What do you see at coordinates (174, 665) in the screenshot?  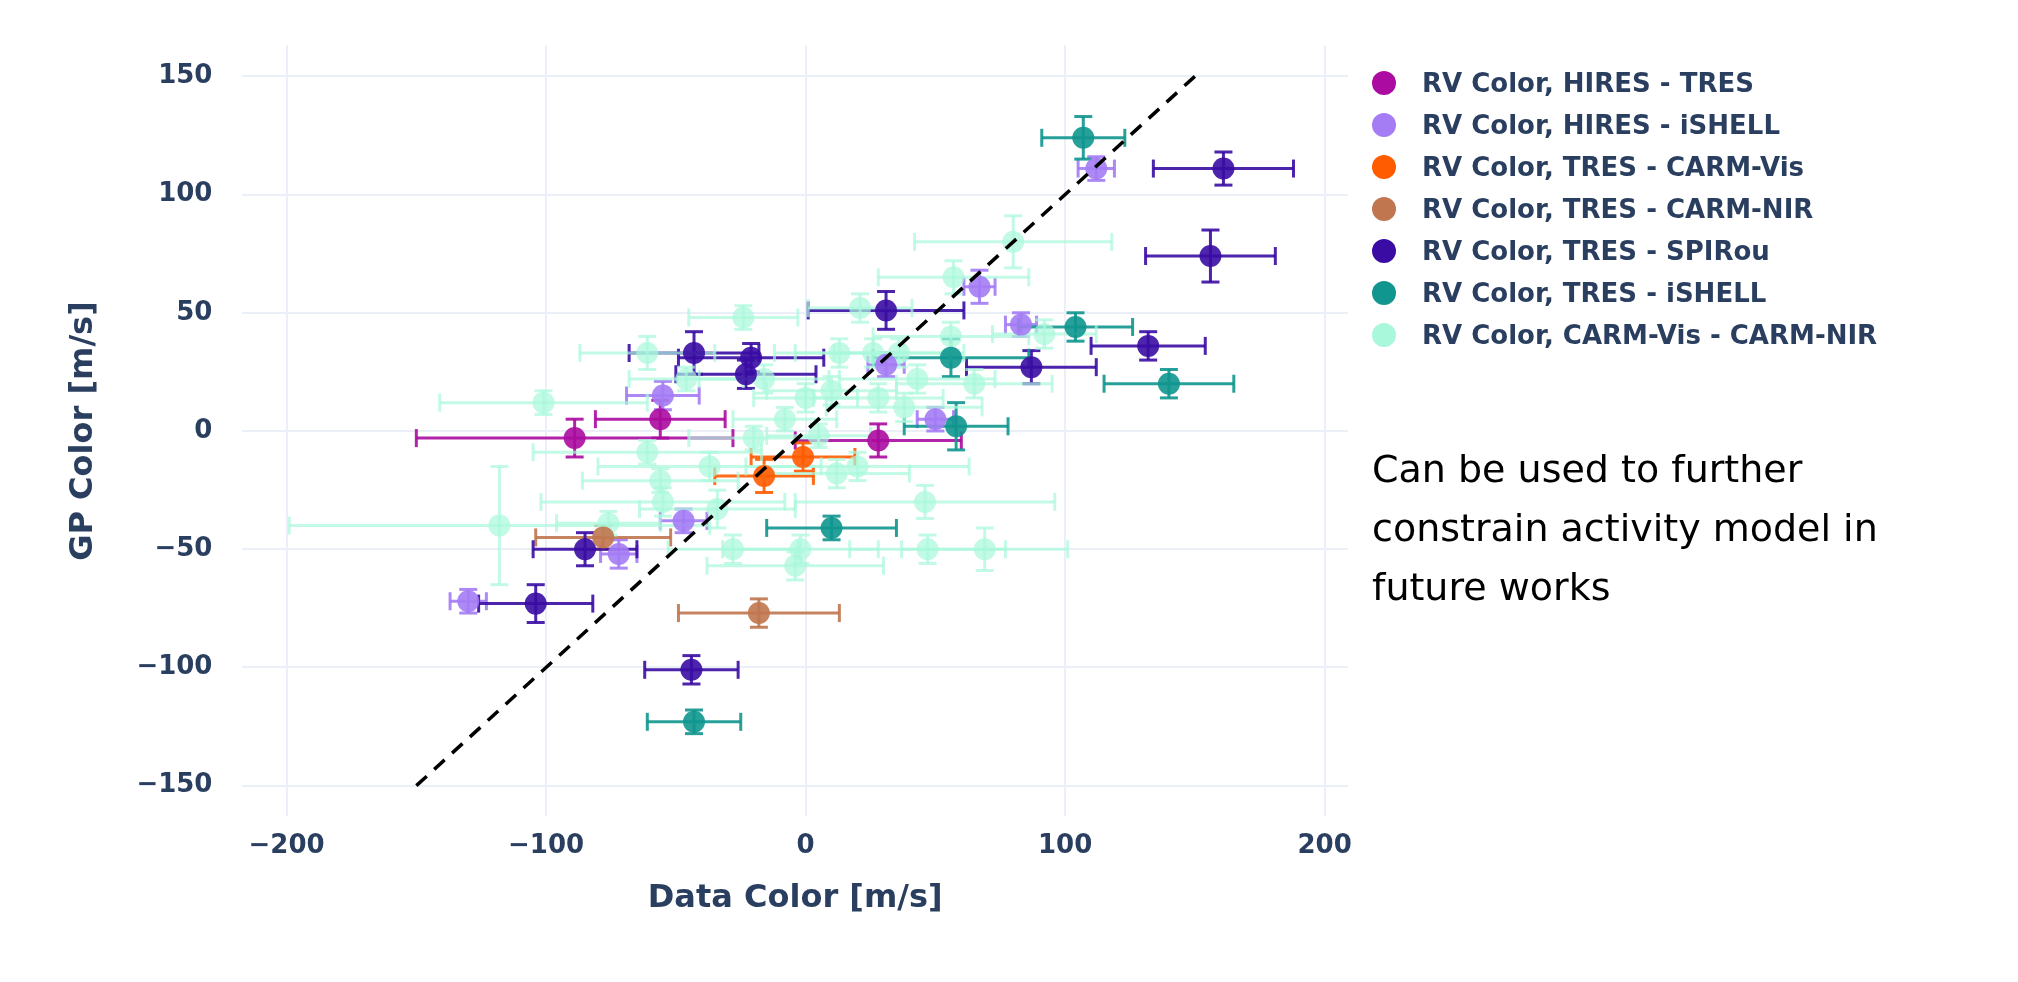 I see `y-tick-label: −100` at bounding box center [174, 665].